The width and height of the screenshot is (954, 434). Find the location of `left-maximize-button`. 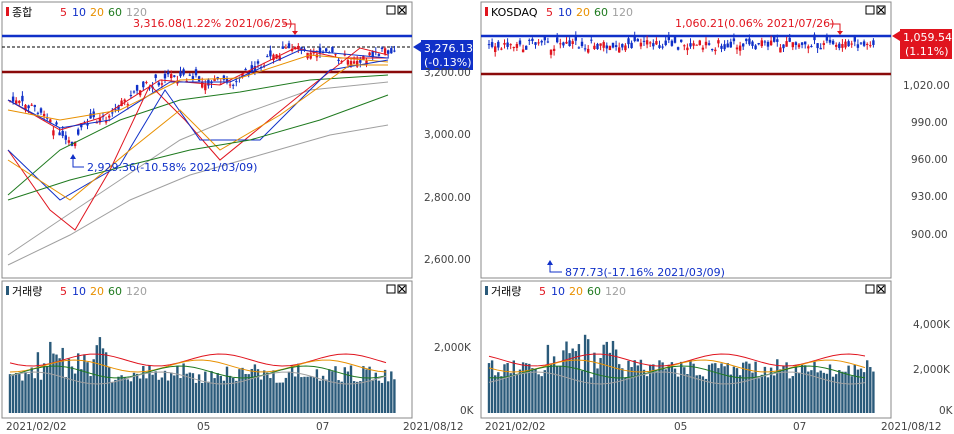

left-maximize-button is located at coordinates (391, 10).